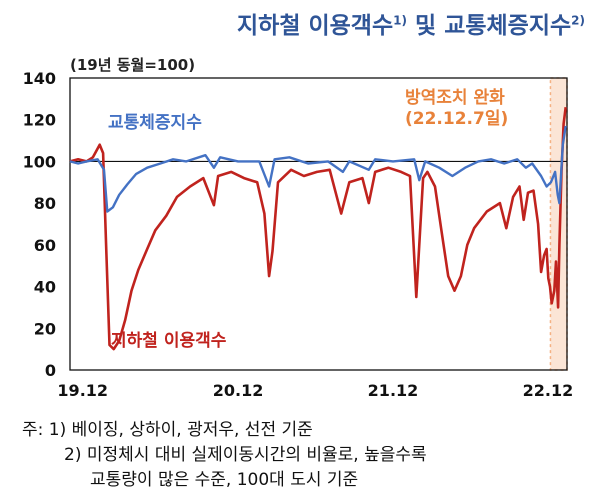 The width and height of the screenshot is (607, 501). Describe the element at coordinates (455, 98) in the screenshot. I see `annotation-line1: 방역조치 완화` at that location.